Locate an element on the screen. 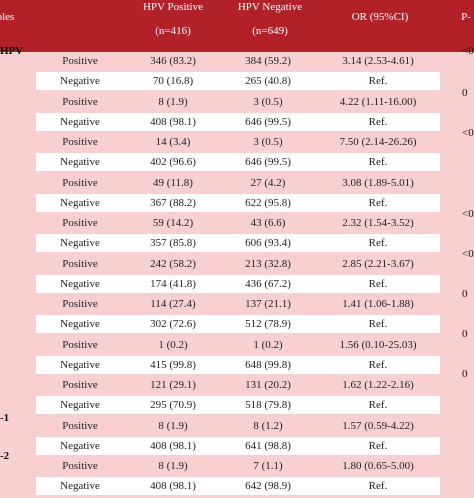 The height and width of the screenshot is (498, 474). table-row: Negative 70 (16.8) 265 (40.8) Ref. is located at coordinates (237, 82).